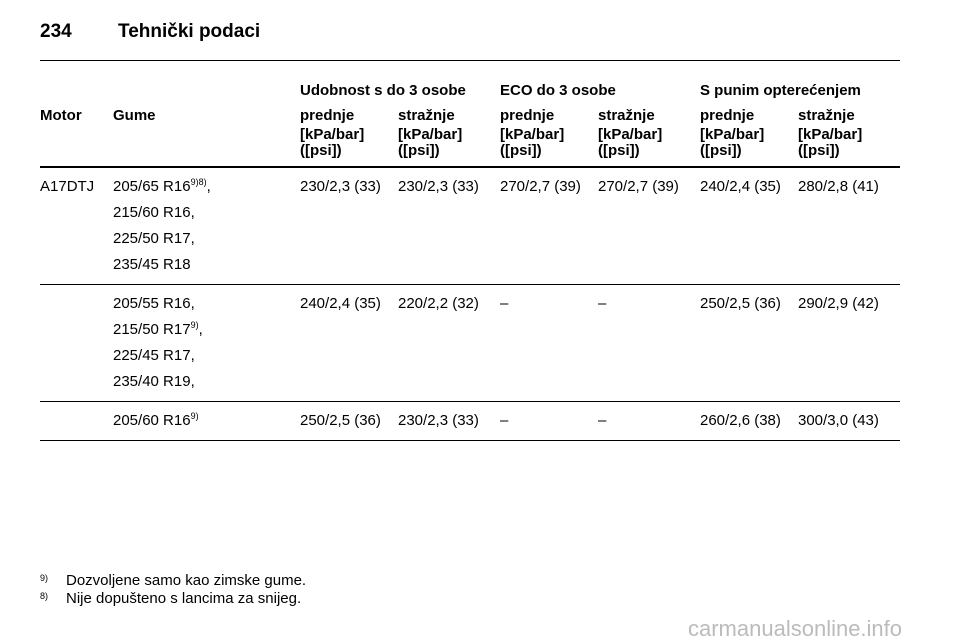  I want to click on tyre-cell: 205/55 R16,, so click(154, 304).